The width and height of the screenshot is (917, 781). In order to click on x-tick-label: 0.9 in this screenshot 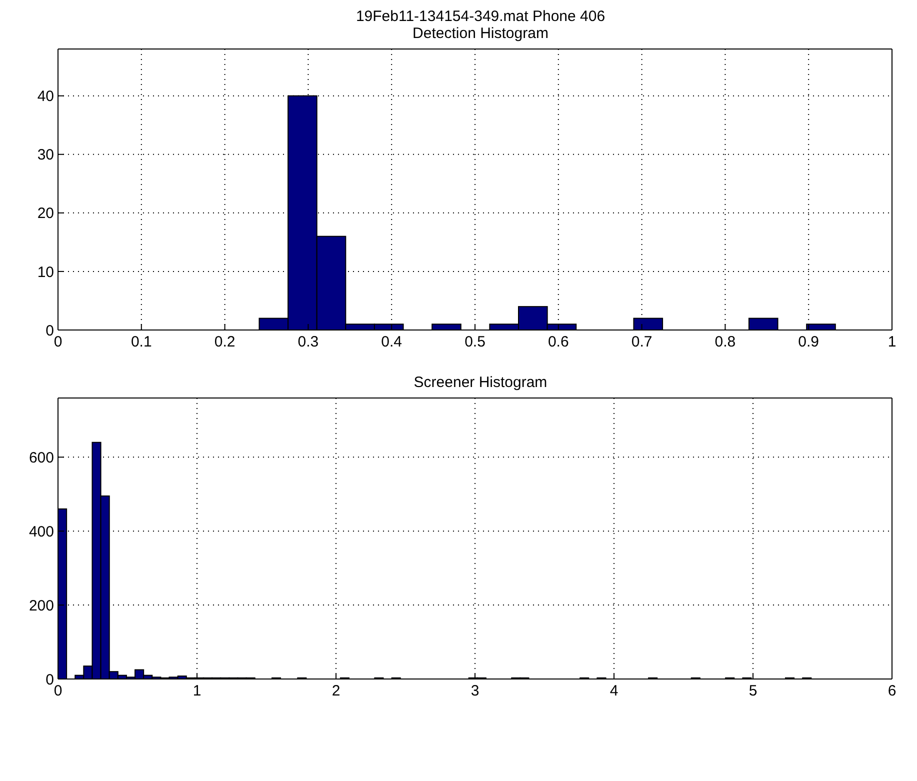, I will do `click(809, 342)`.